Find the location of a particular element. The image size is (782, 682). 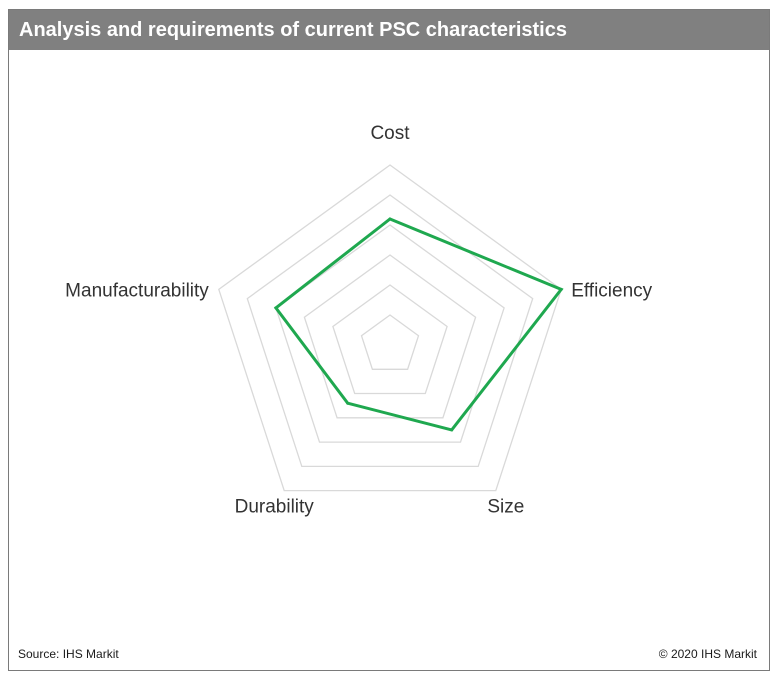

radar-series-line is located at coordinates (418, 324).